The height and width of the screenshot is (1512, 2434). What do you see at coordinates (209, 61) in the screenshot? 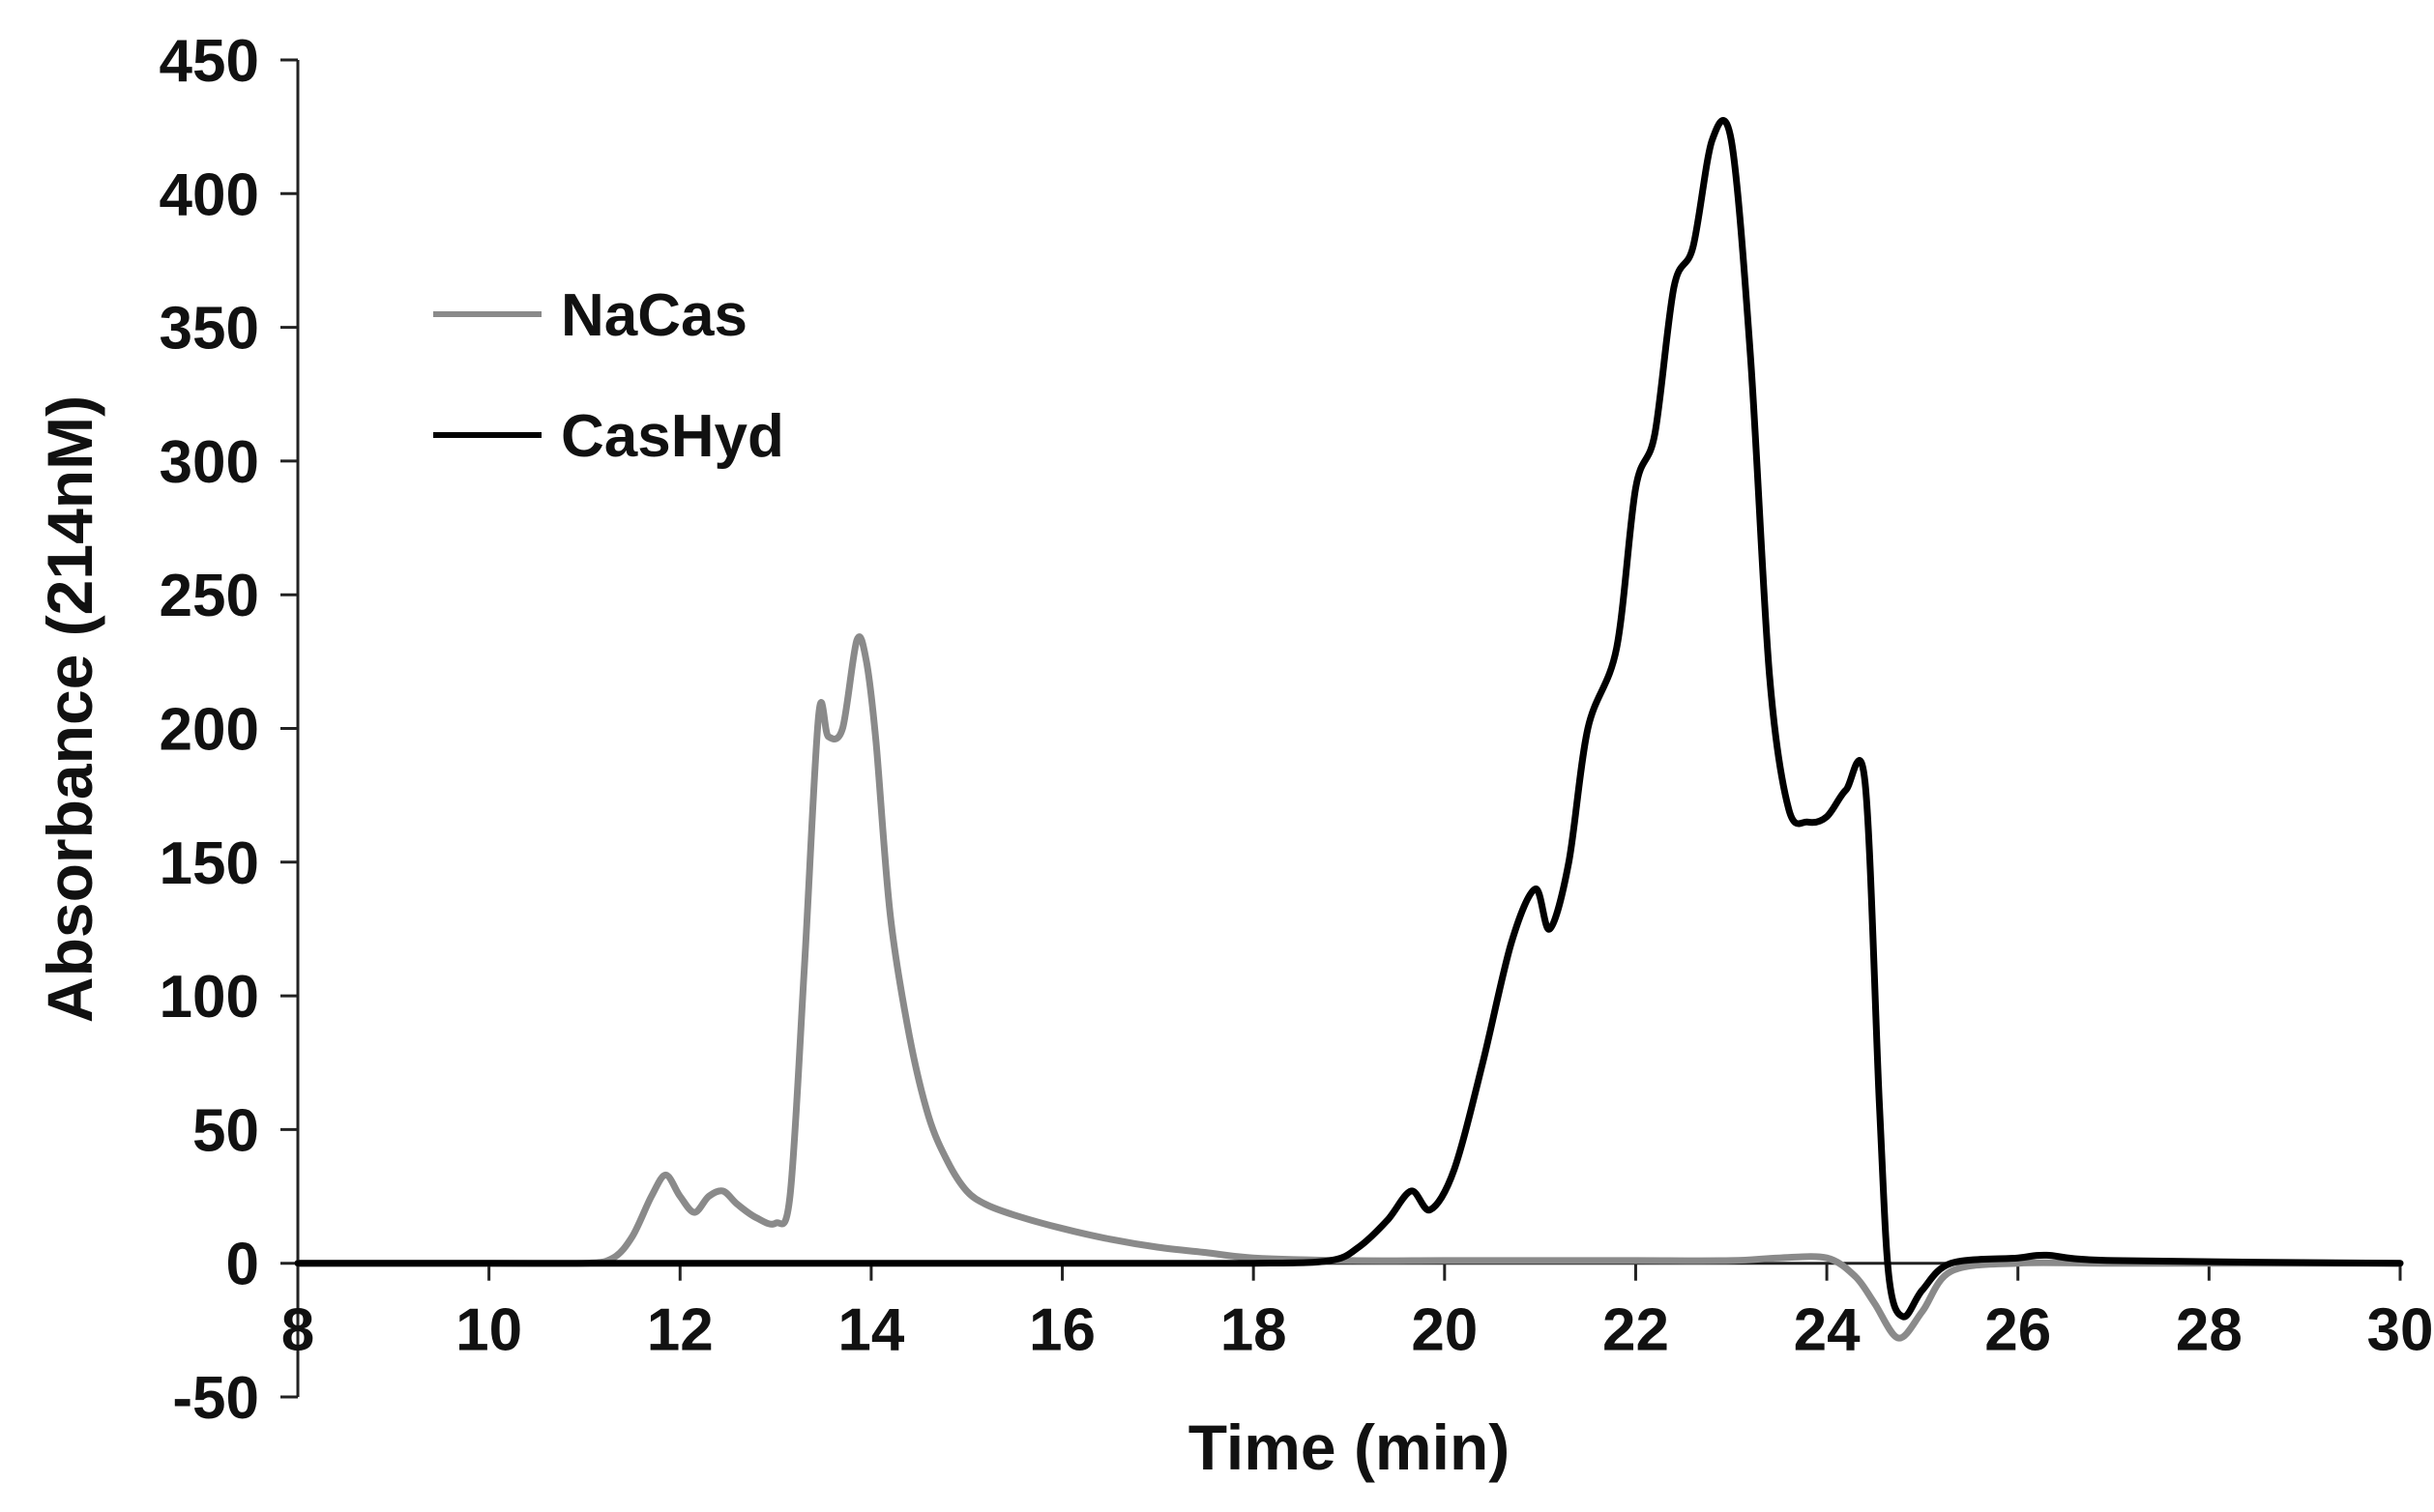
I see `y-tick-label: 450` at bounding box center [209, 61].